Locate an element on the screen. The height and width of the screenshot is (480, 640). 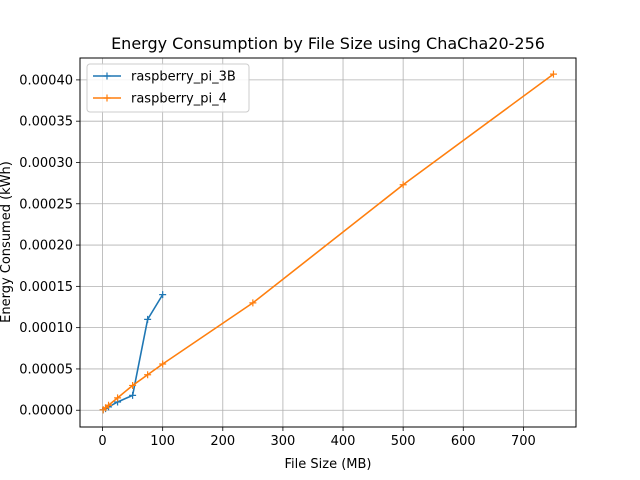
x-tick-label: 400 is located at coordinates (343, 441).